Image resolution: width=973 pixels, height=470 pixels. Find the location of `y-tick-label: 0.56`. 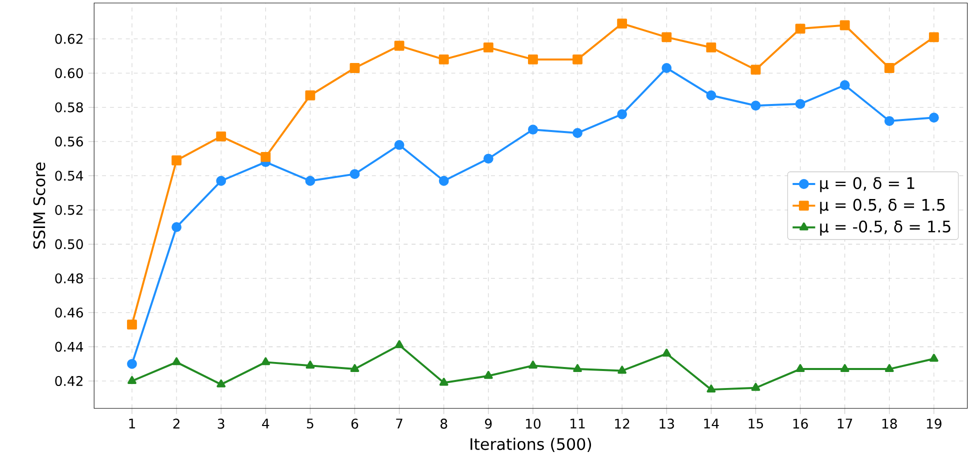

y-tick-label: 0.56 is located at coordinates (69, 141).